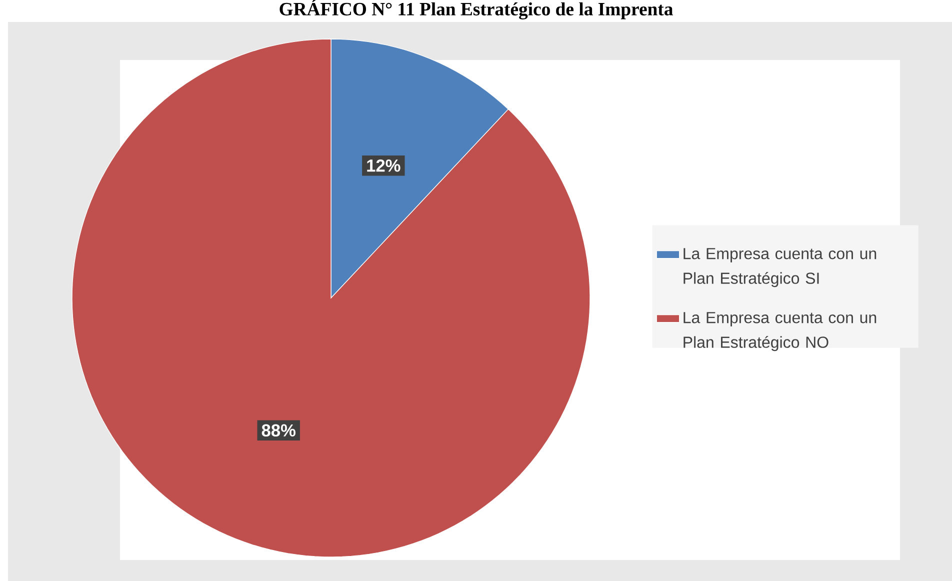  What do you see at coordinates (780, 332) in the screenshot?
I see `legend-label: La Empresa cuenta con un Plan Estratégico NO` at bounding box center [780, 332].